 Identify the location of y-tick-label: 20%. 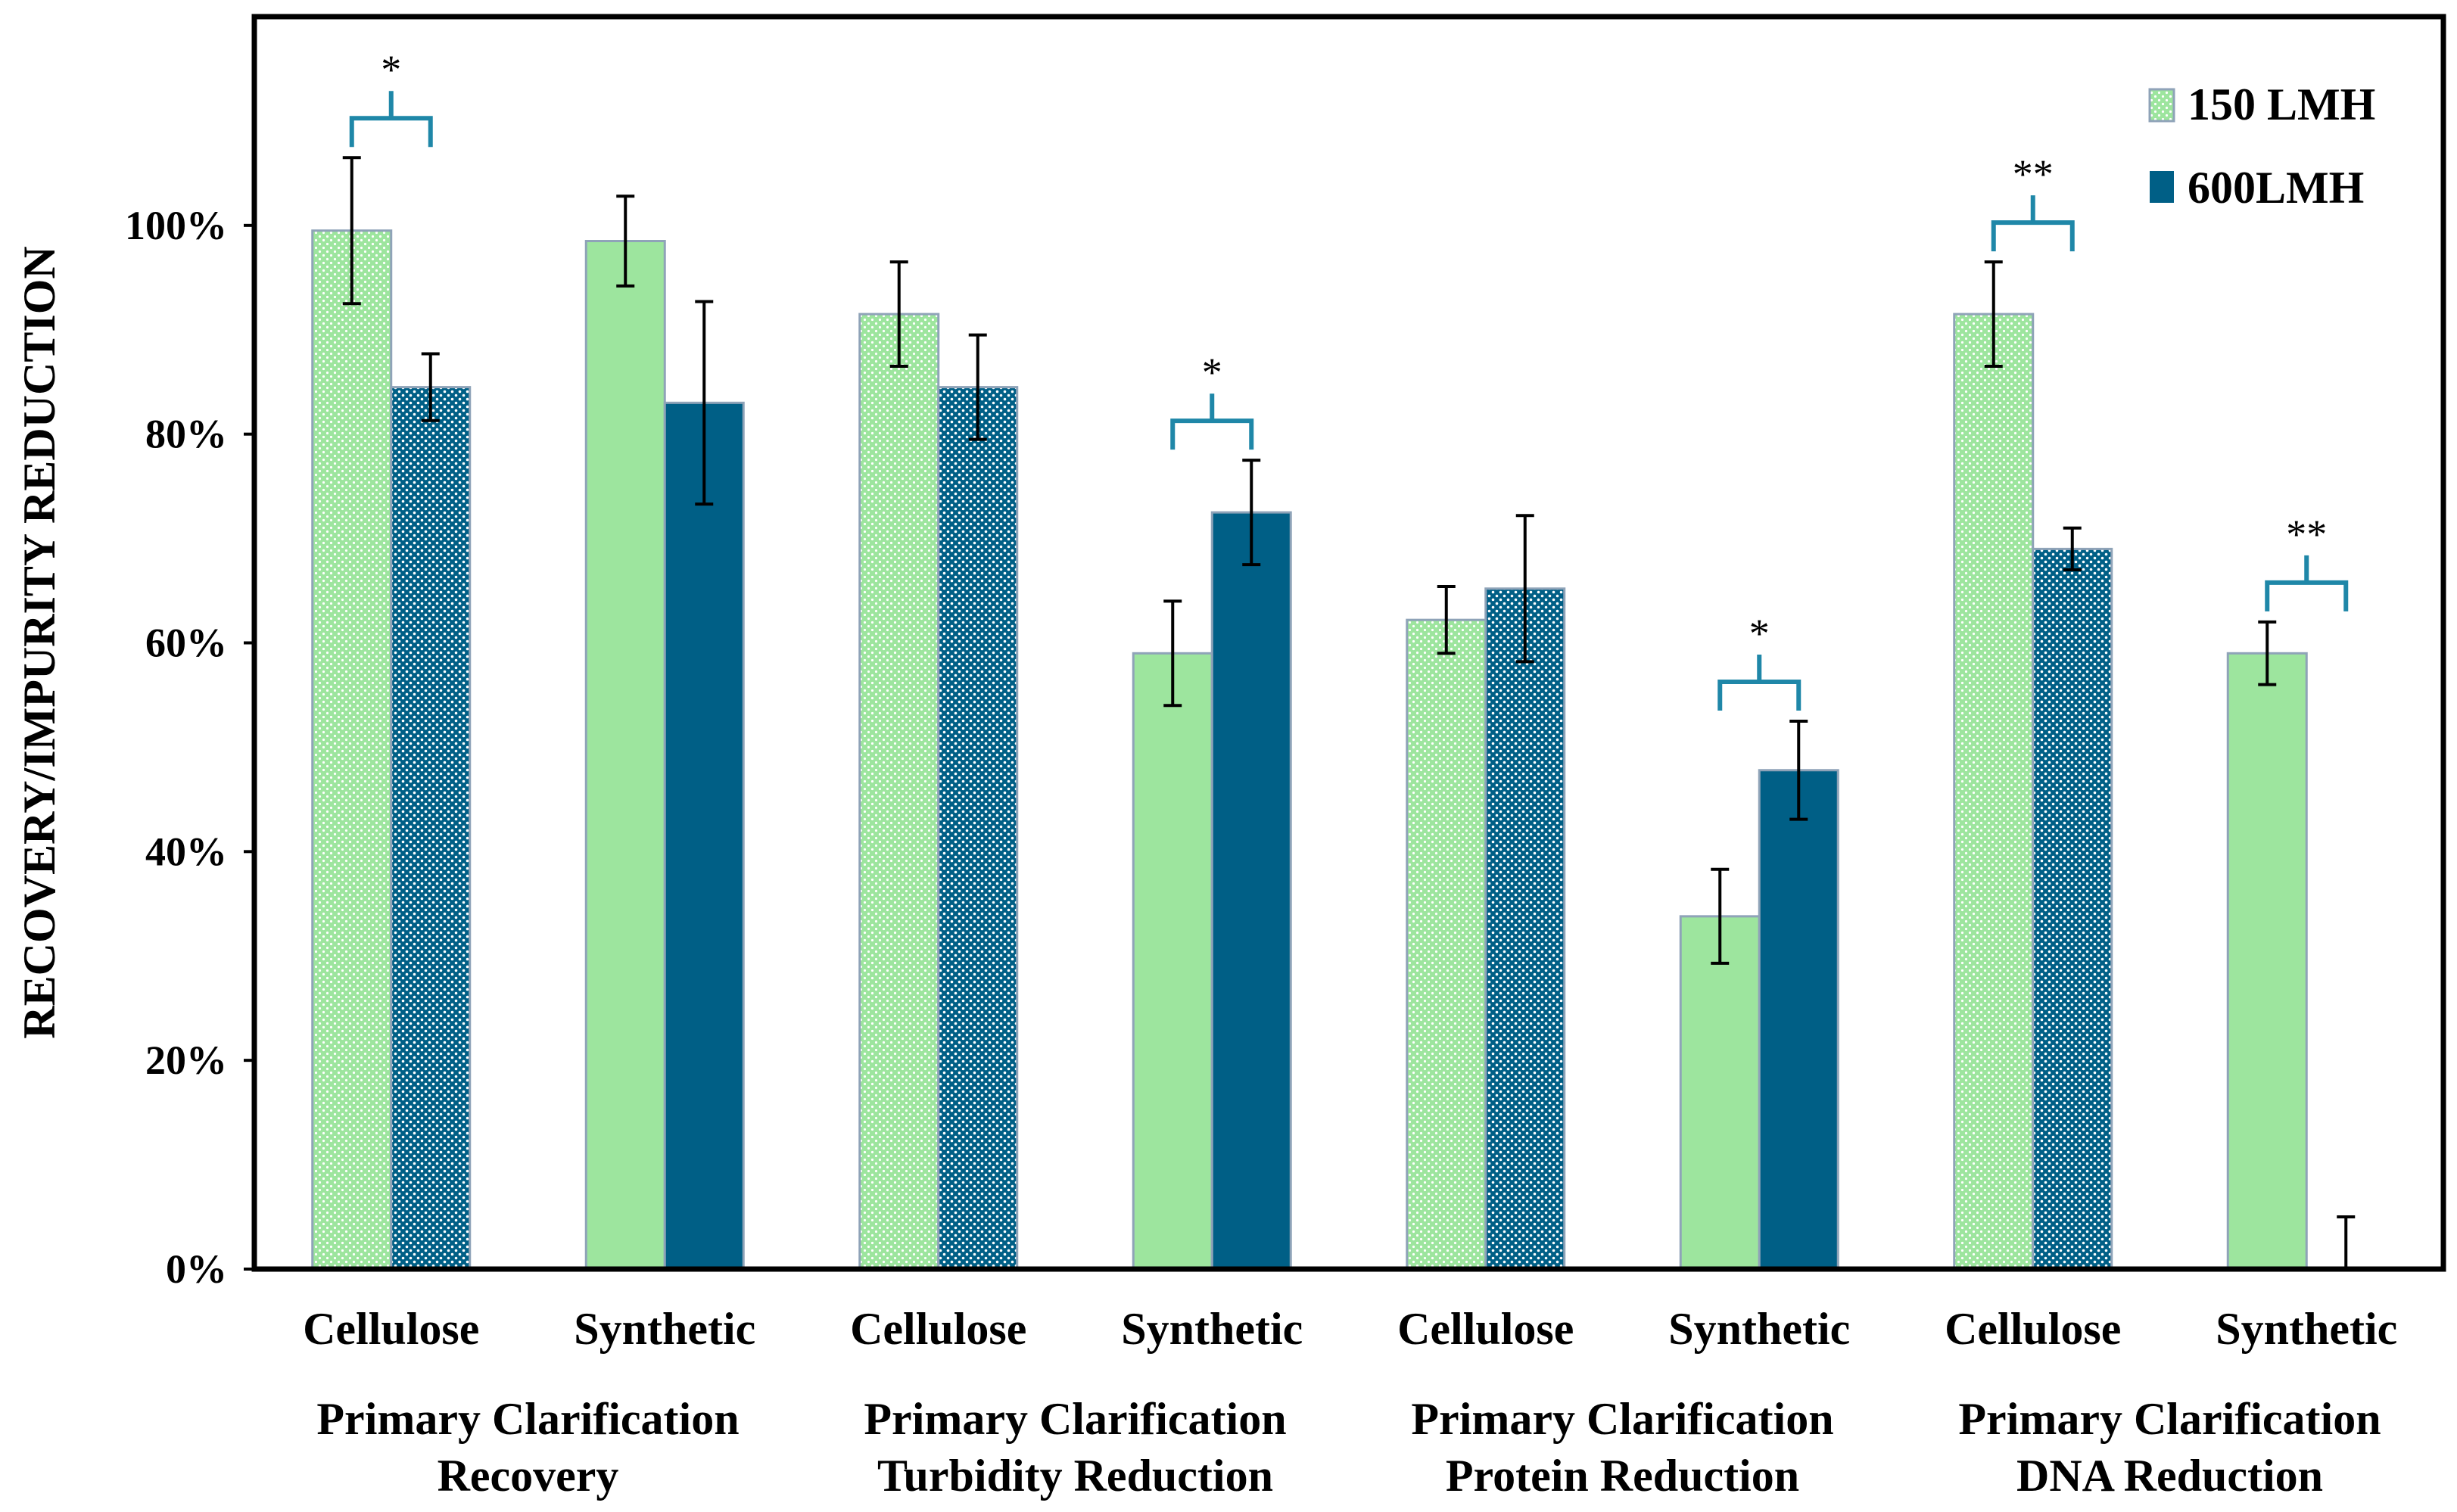
(186, 1060).